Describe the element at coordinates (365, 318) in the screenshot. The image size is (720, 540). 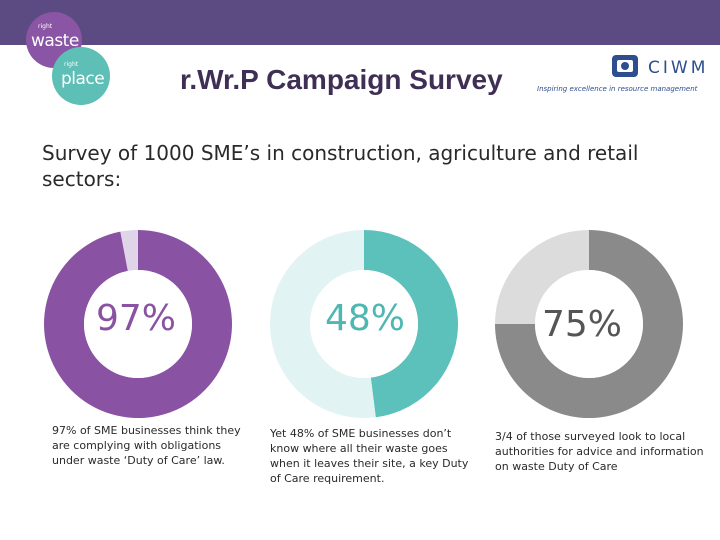
I see `stat-48-label: 48%` at that location.